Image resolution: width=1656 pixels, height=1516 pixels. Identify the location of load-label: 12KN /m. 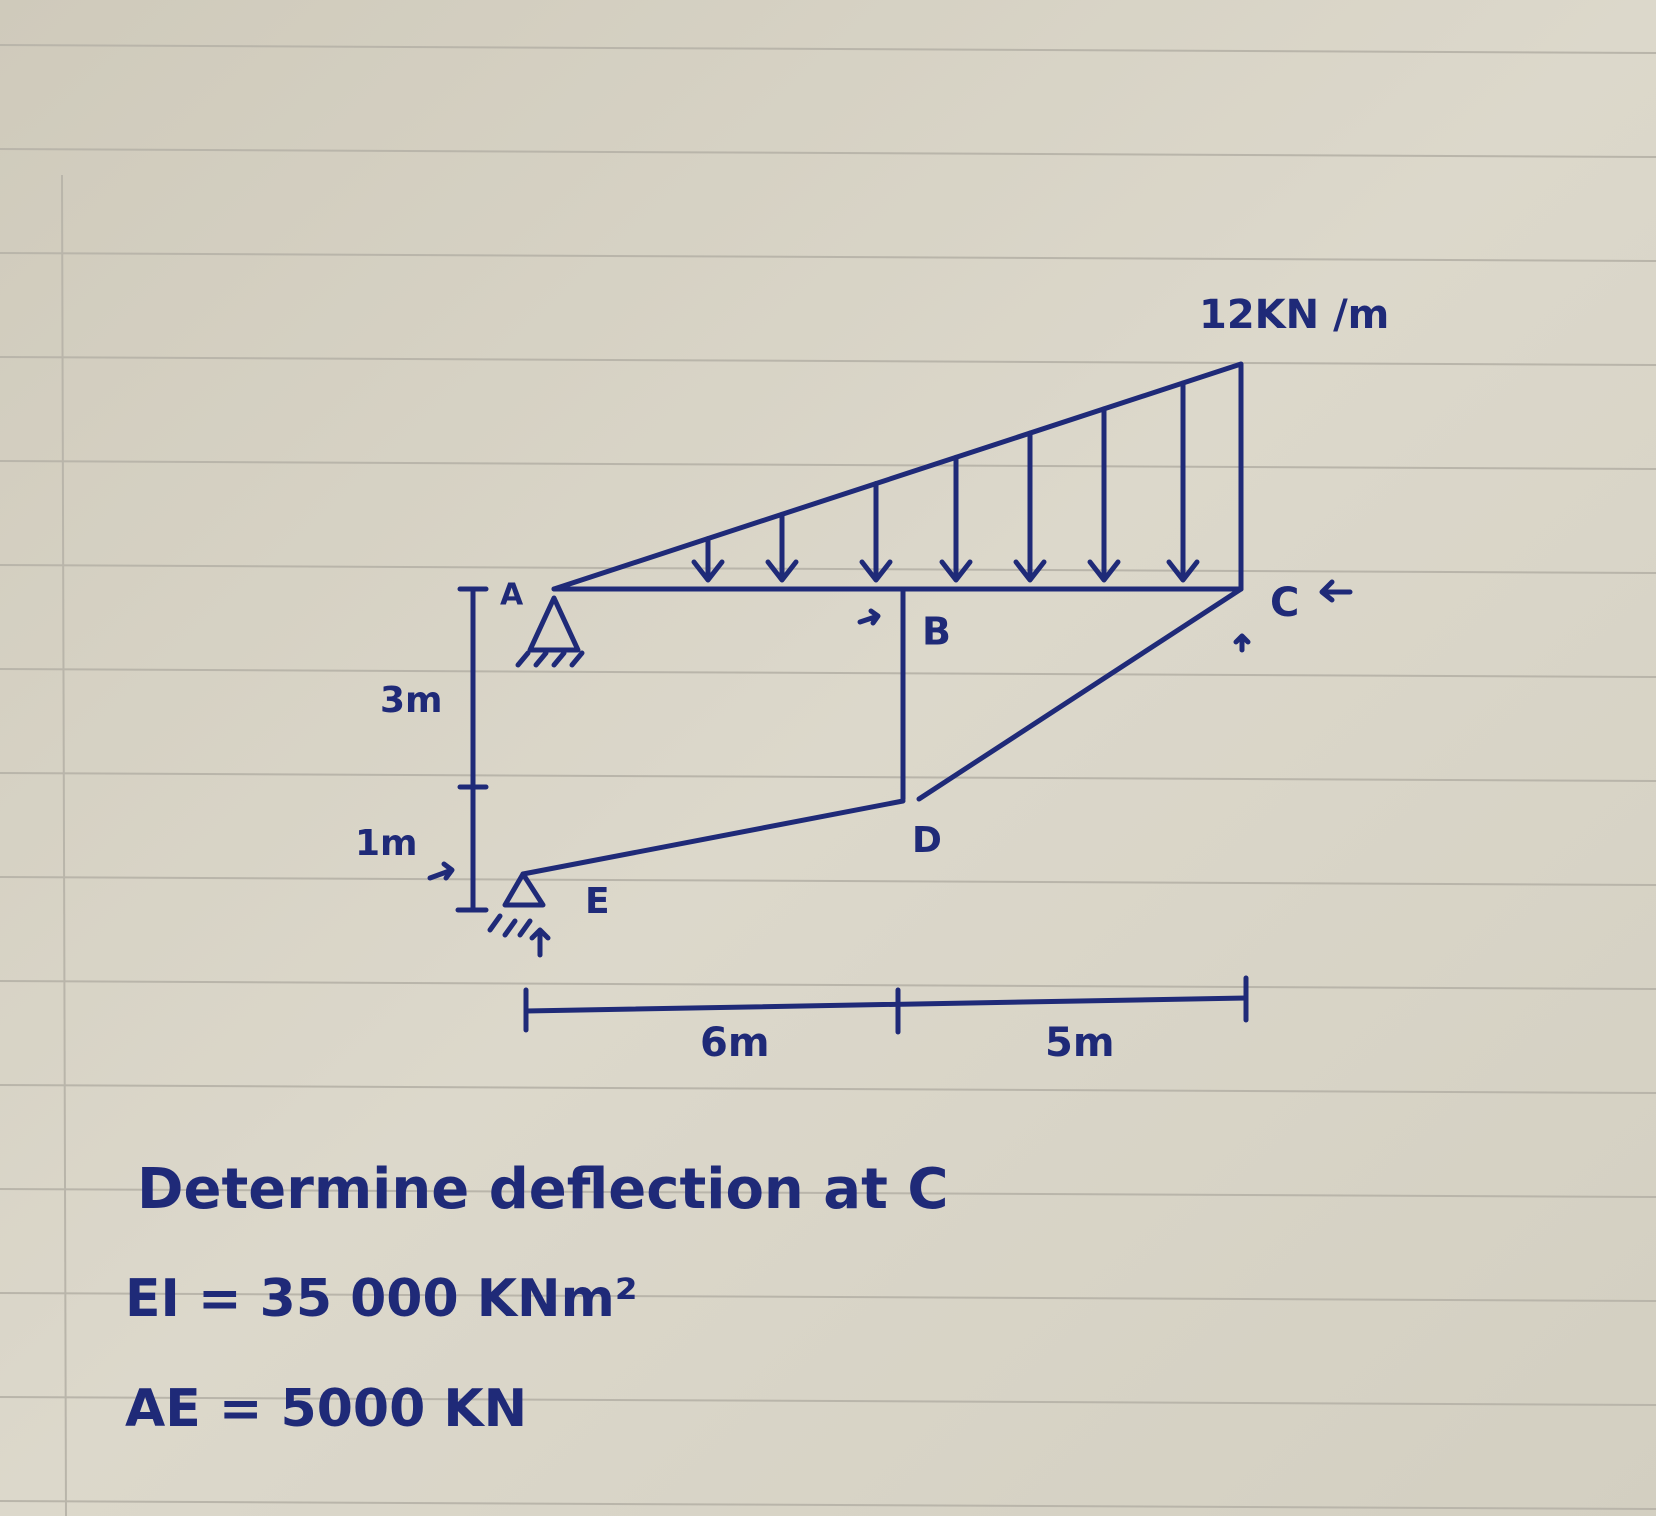
(1294, 315).